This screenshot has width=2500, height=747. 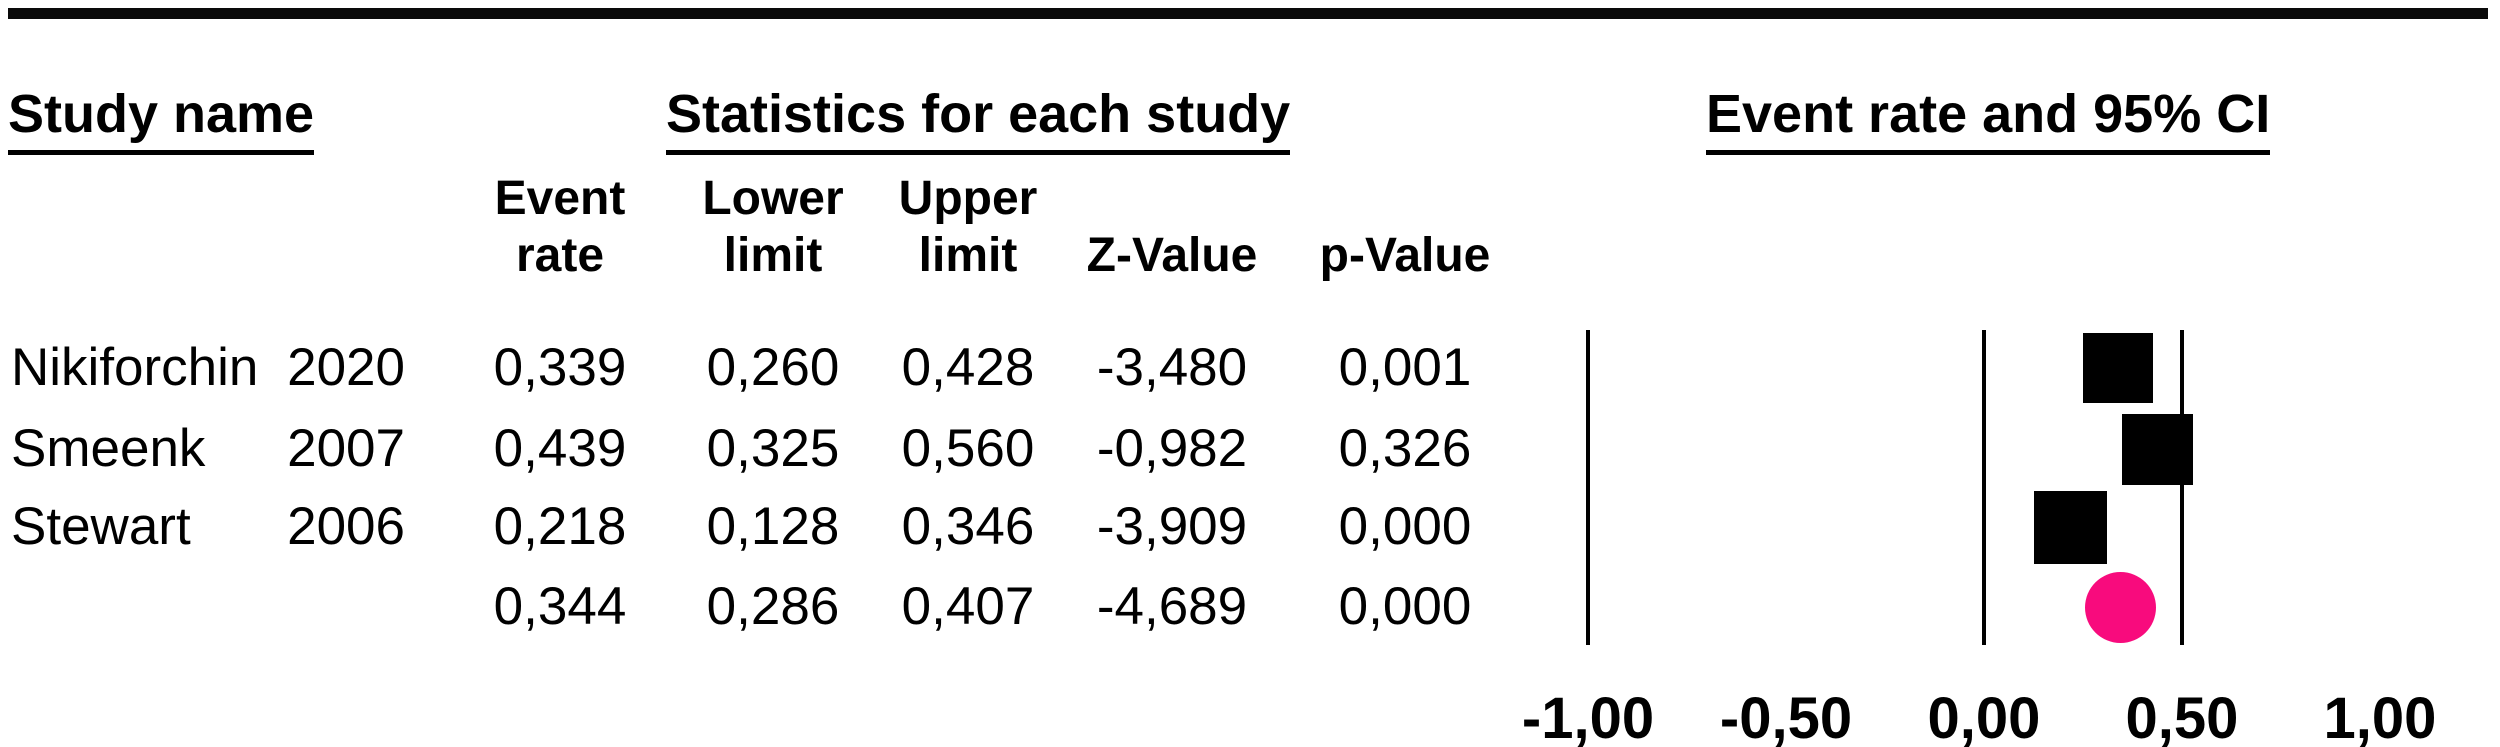 I want to click on column-header-upper-limit-line2: limit, so click(x=968, y=255).